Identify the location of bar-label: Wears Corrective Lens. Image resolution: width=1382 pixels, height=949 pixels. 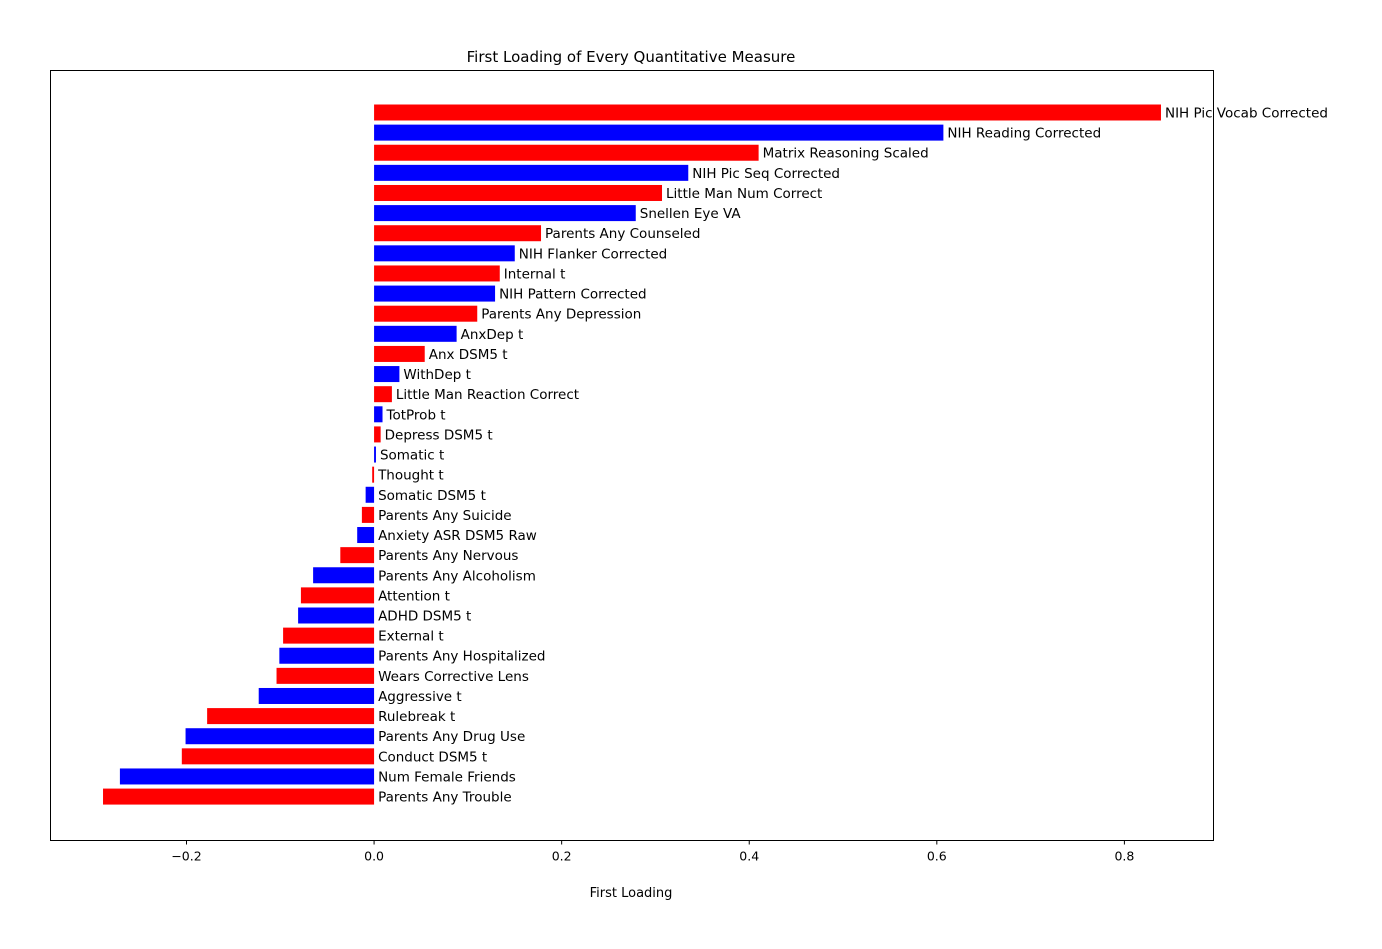
(453, 677).